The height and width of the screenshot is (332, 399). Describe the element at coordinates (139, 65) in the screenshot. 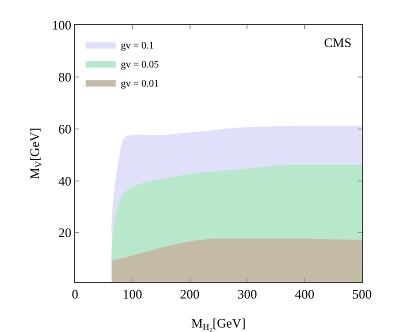

I see `legend-label: gv = 0.05` at that location.